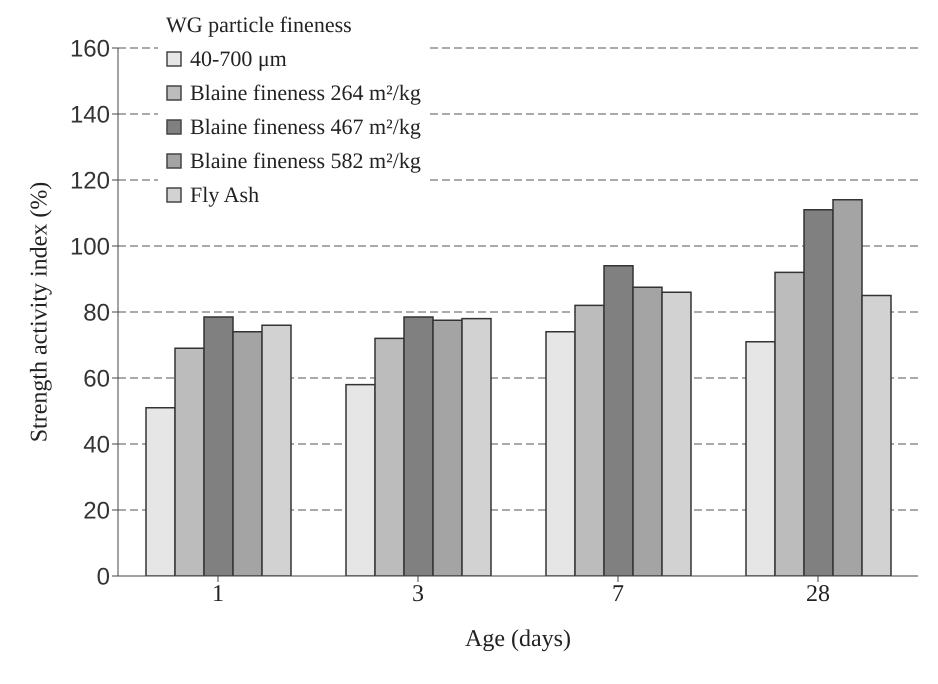  I want to click on y-tick-label: 60, so click(96, 379).